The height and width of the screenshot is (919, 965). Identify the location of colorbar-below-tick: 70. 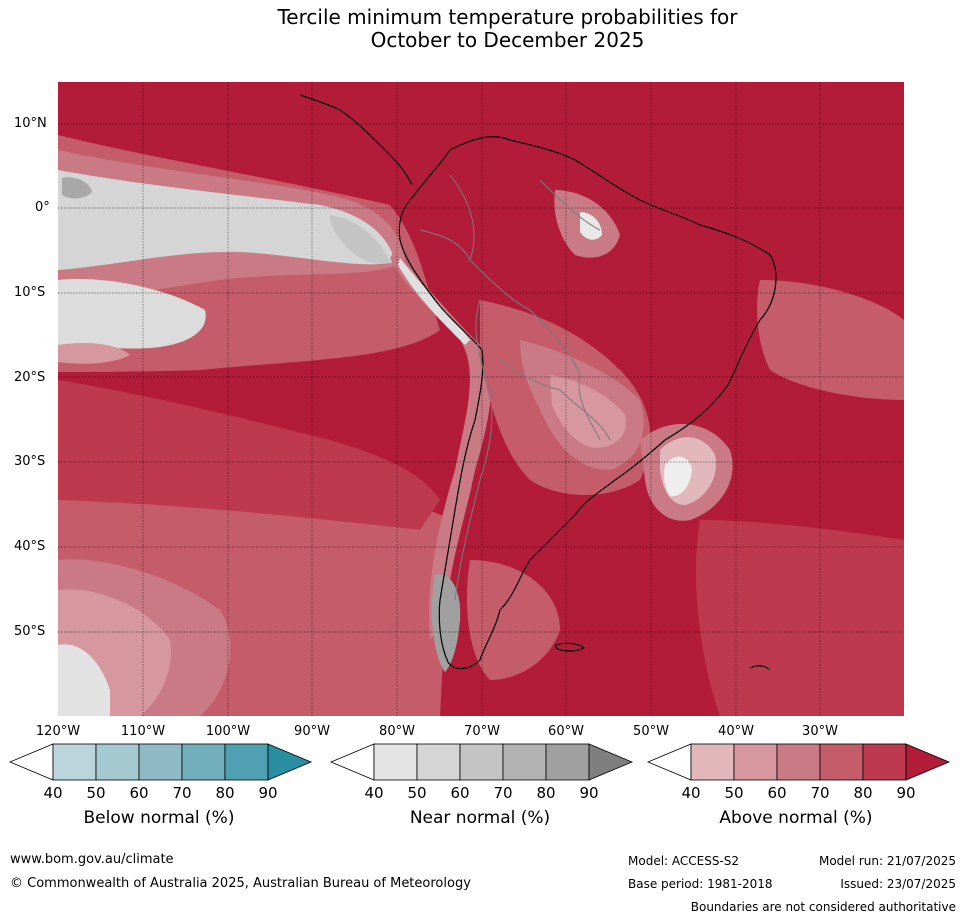
(182, 793).